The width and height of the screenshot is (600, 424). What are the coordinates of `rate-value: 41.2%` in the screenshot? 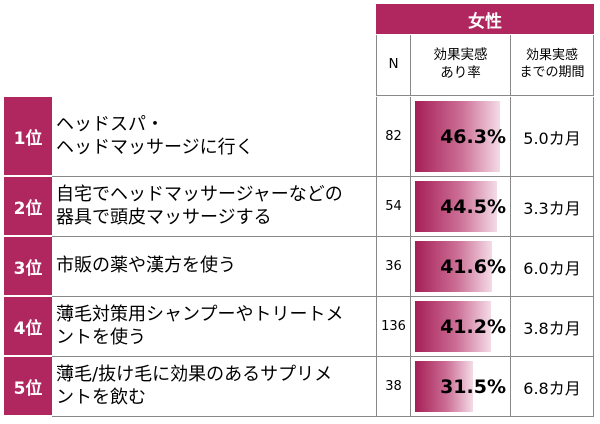 It's located at (473, 326).